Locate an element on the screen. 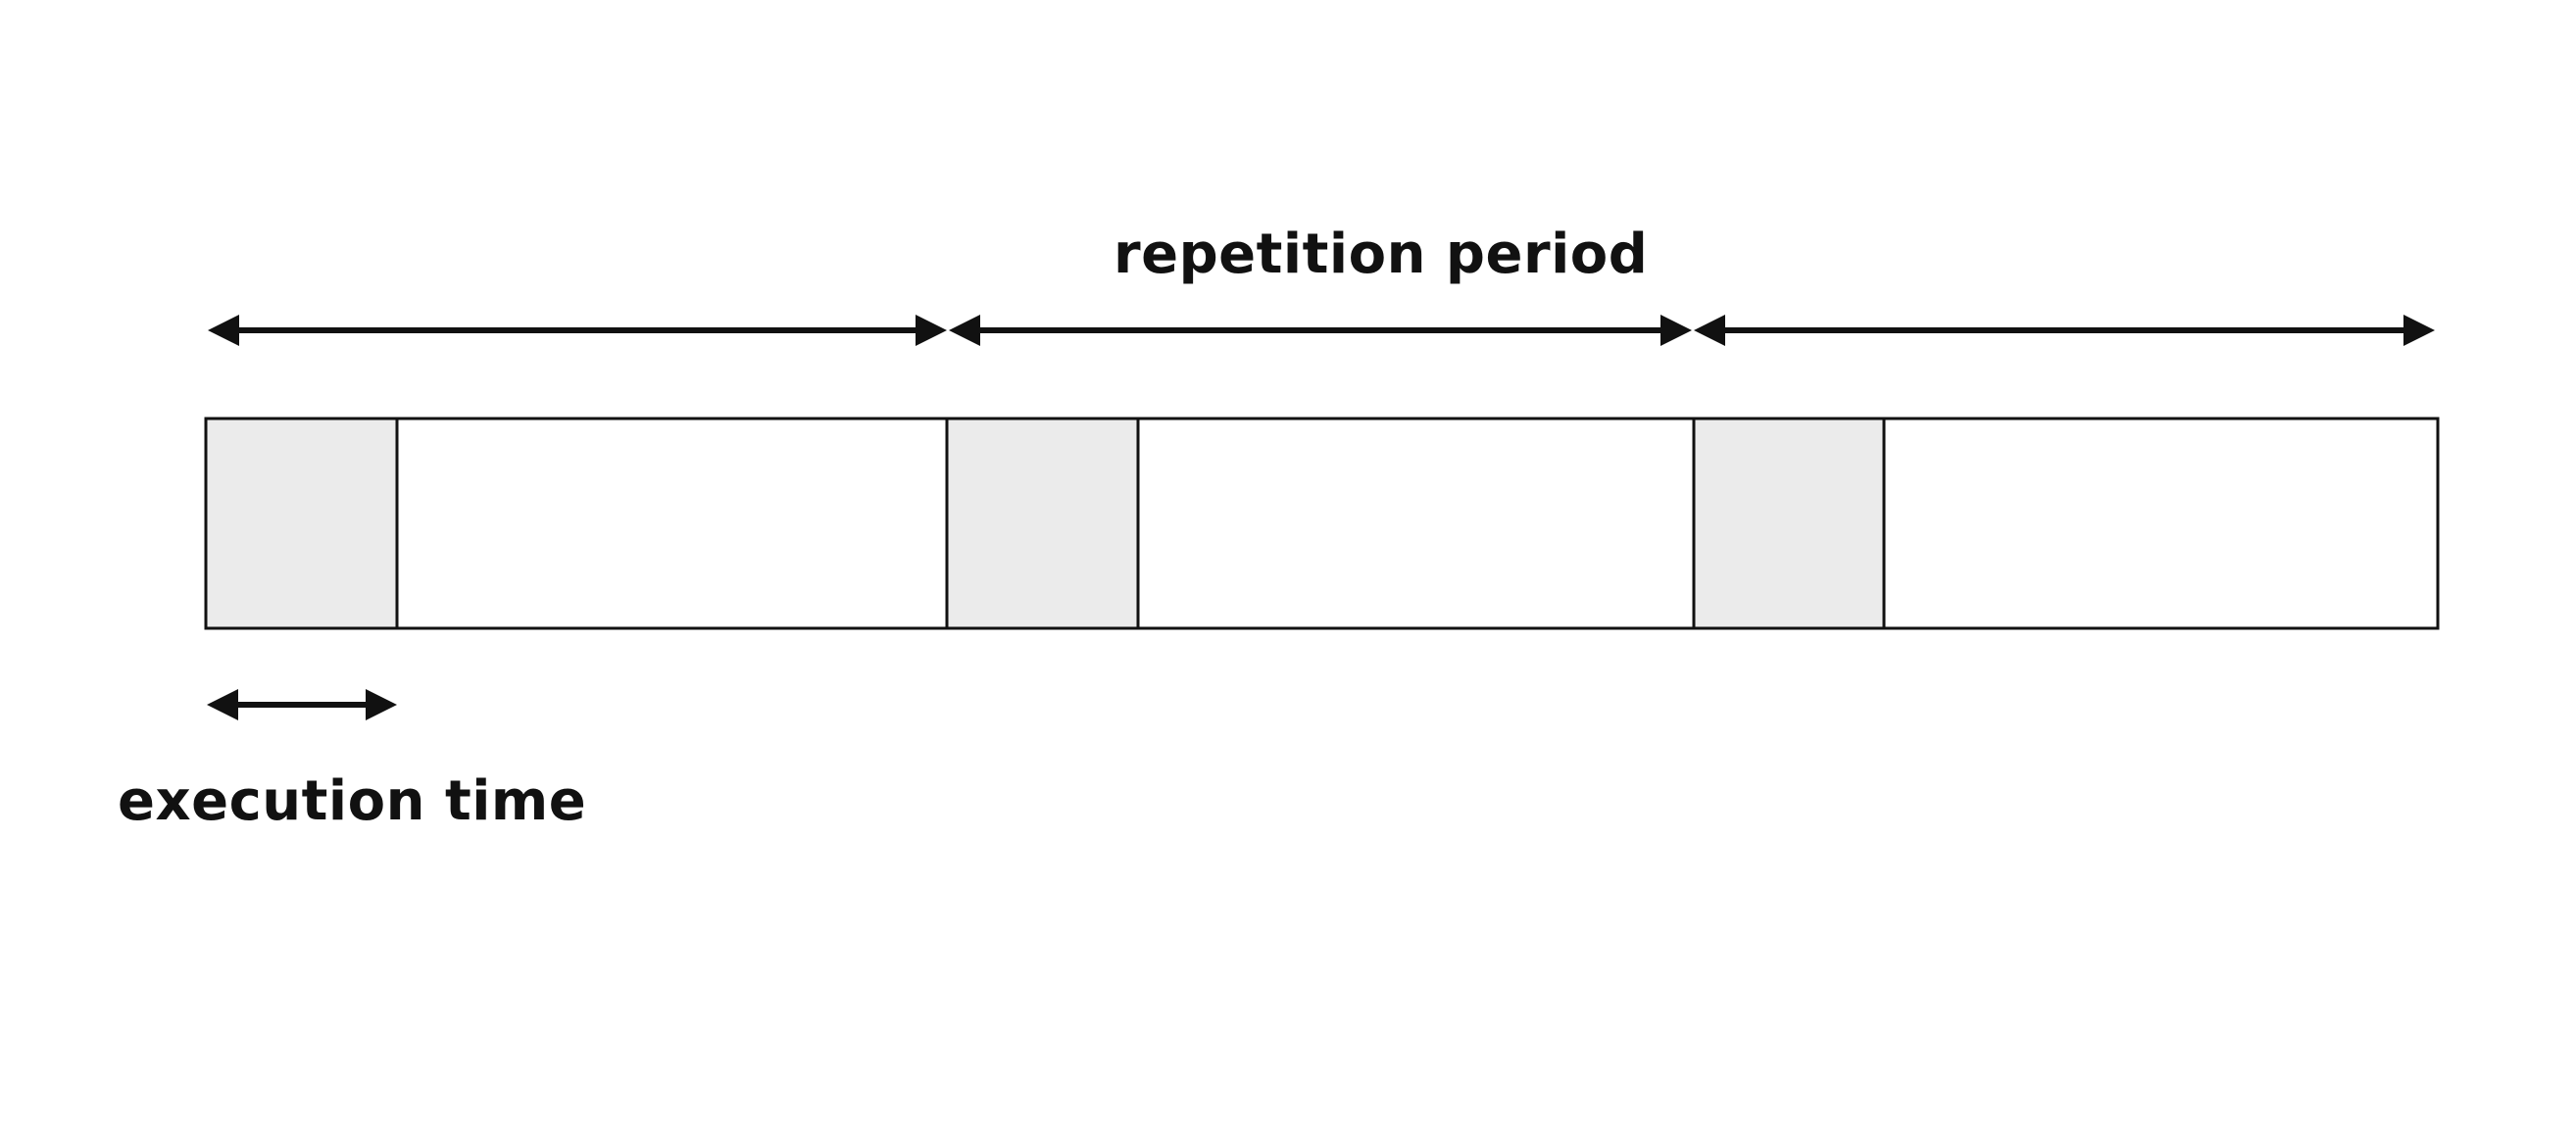 Image resolution: width=2576 pixels, height=1136 pixels. execution-time-label: execution time is located at coordinates (352, 801).